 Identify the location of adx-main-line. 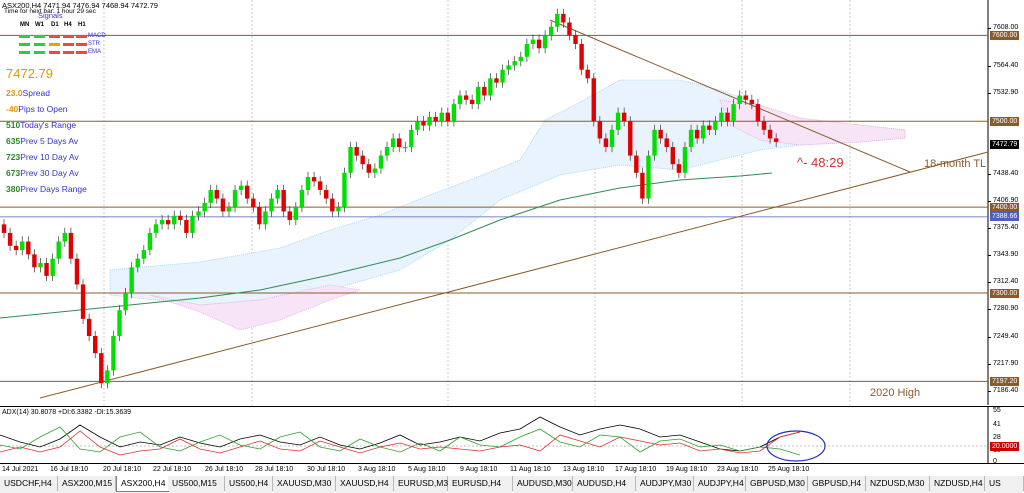
(400, 434).